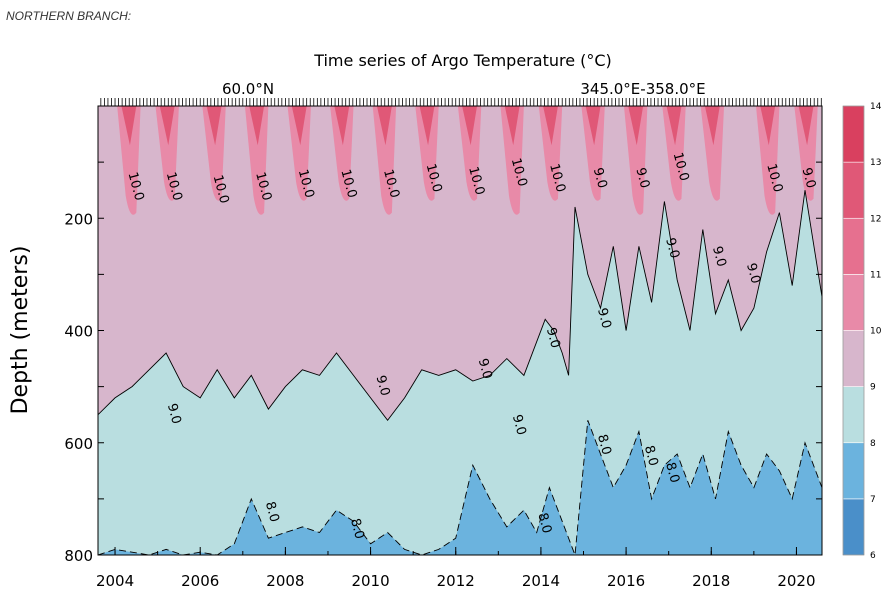  Describe the element at coordinates (78, 219) in the screenshot. I see `y-tick-label: 200` at that location.